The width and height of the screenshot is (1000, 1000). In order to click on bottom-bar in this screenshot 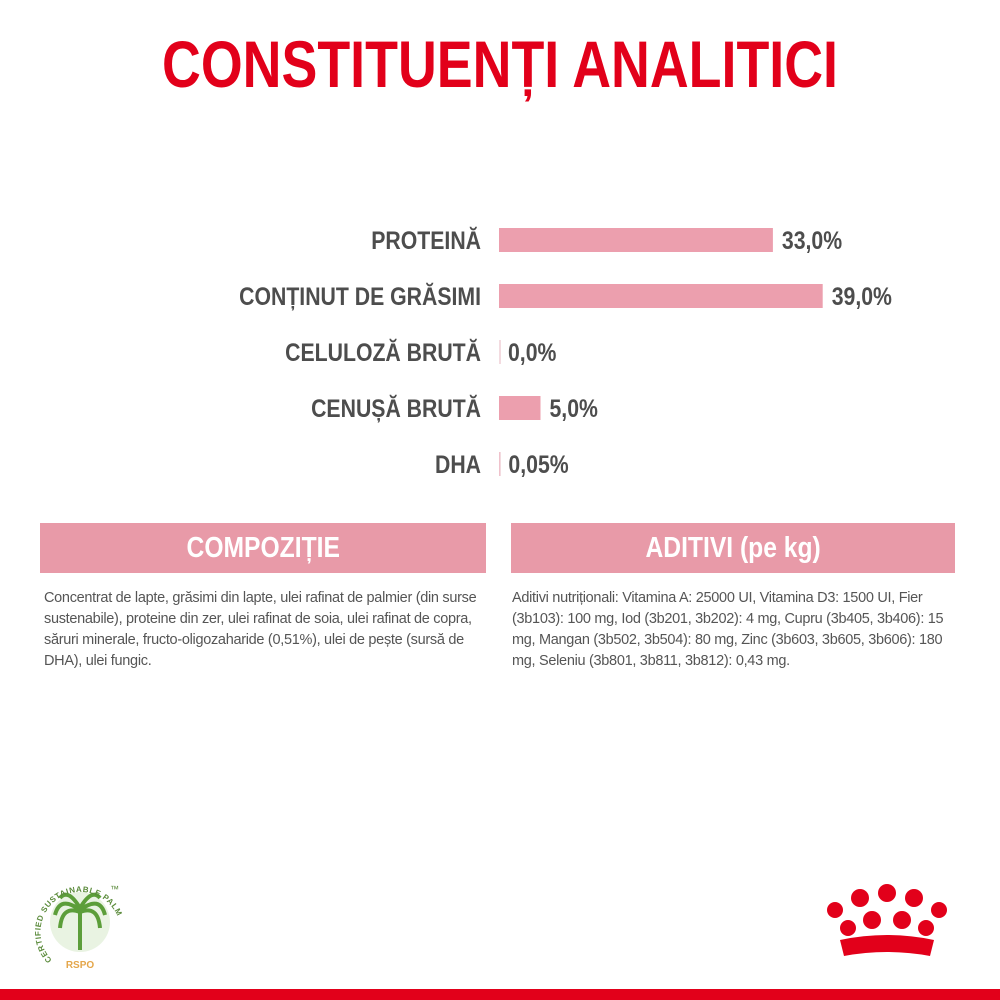, I will do `click(500, 994)`.